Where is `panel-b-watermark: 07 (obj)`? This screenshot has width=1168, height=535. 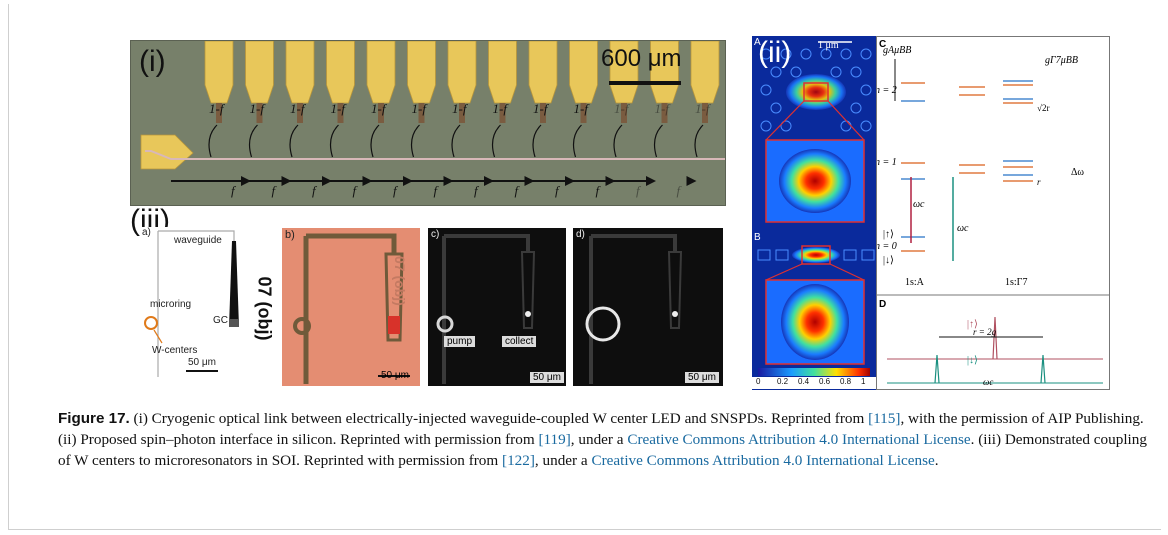
panel-b-watermark: 07 (obj) is located at coordinates (400, 281).